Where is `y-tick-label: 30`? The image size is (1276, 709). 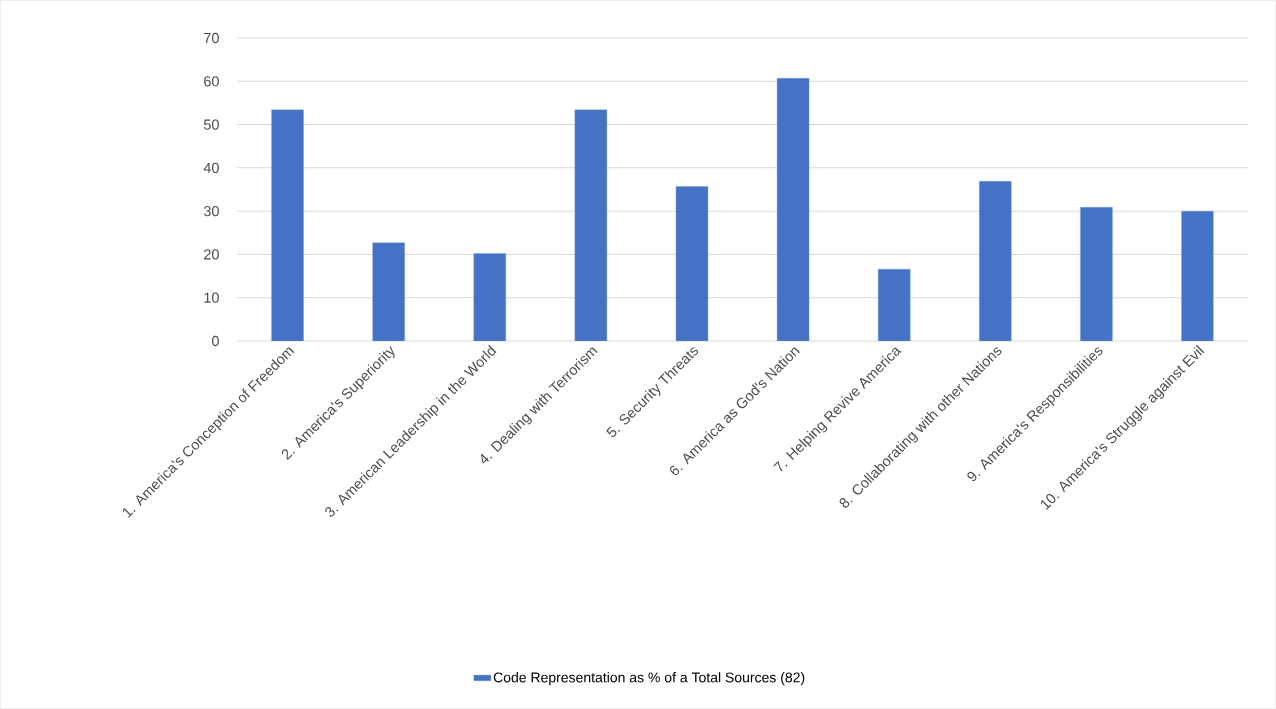
y-tick-label: 30 is located at coordinates (211, 211).